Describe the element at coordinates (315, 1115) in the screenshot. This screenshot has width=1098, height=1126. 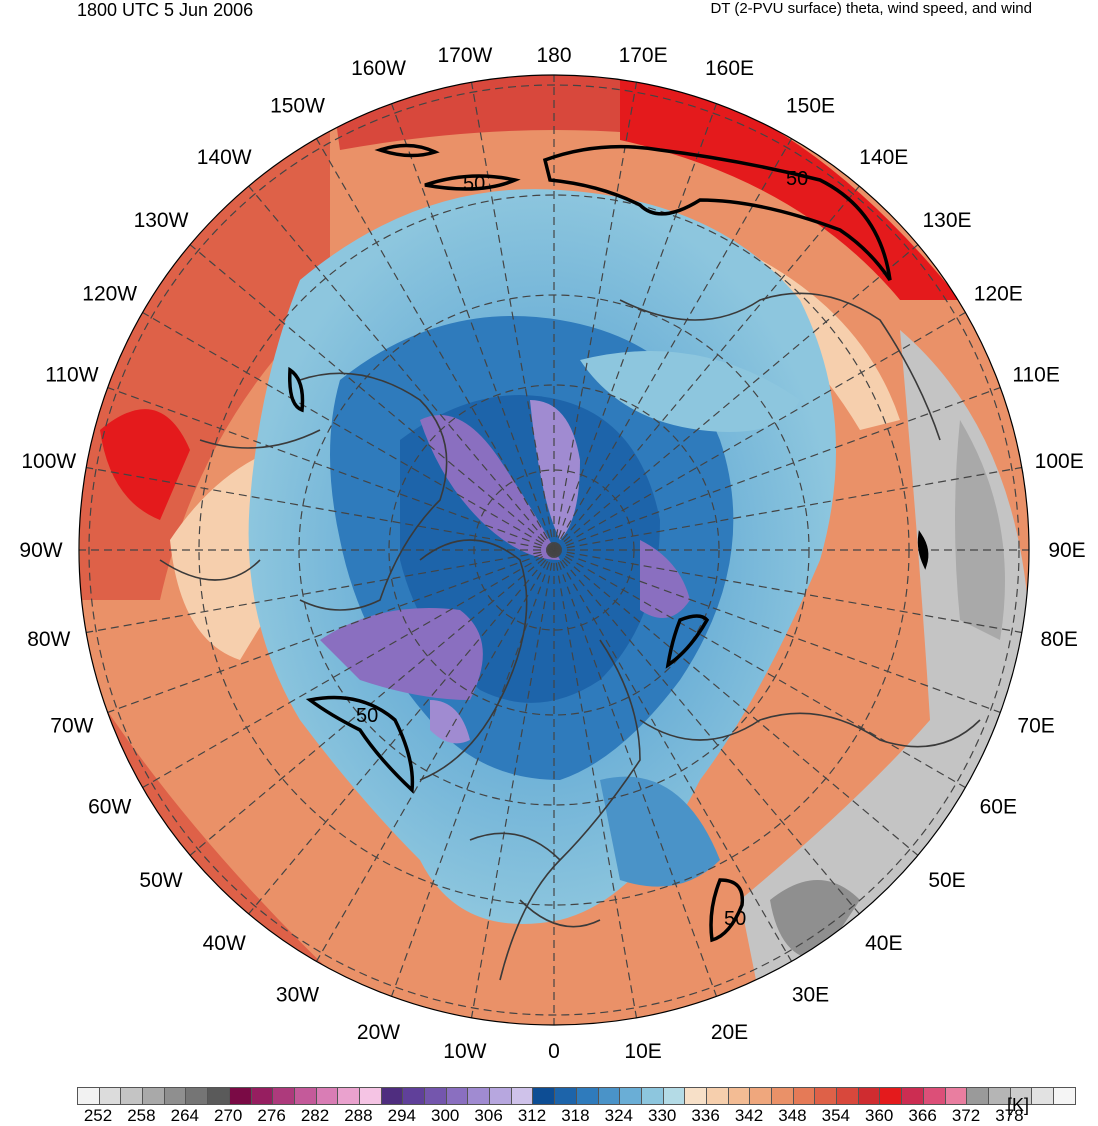
I see `colorbar-tick-label: 282` at that location.